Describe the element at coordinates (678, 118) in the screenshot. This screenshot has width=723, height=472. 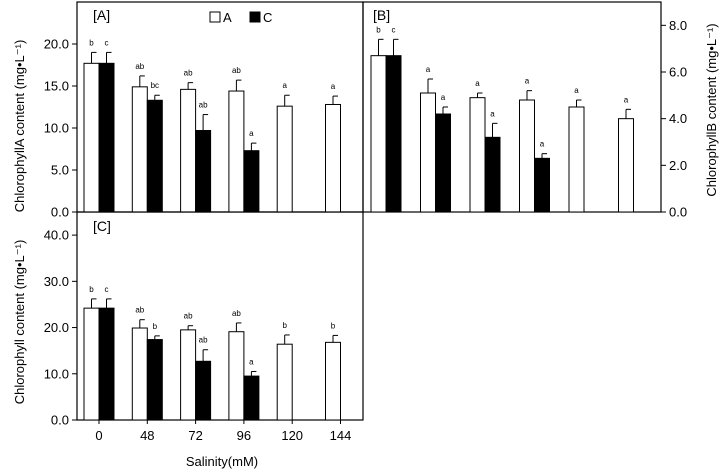
I see `y-tick-label: 4.0` at that location.